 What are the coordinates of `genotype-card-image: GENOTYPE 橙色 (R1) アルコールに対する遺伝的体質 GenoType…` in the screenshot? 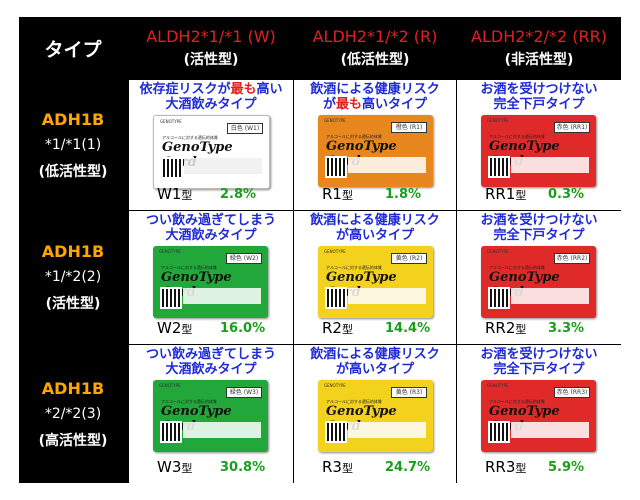 It's located at (375, 151).